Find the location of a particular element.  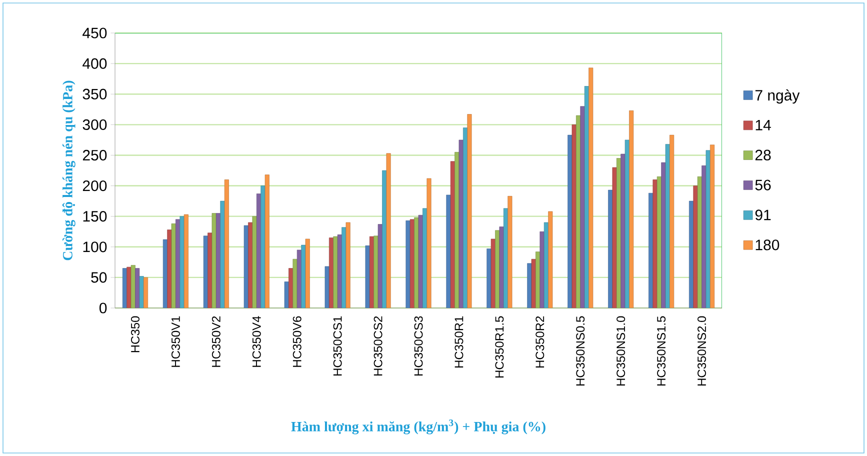

x-tick-label: HC350NS2.0 is located at coordinates (702, 351).